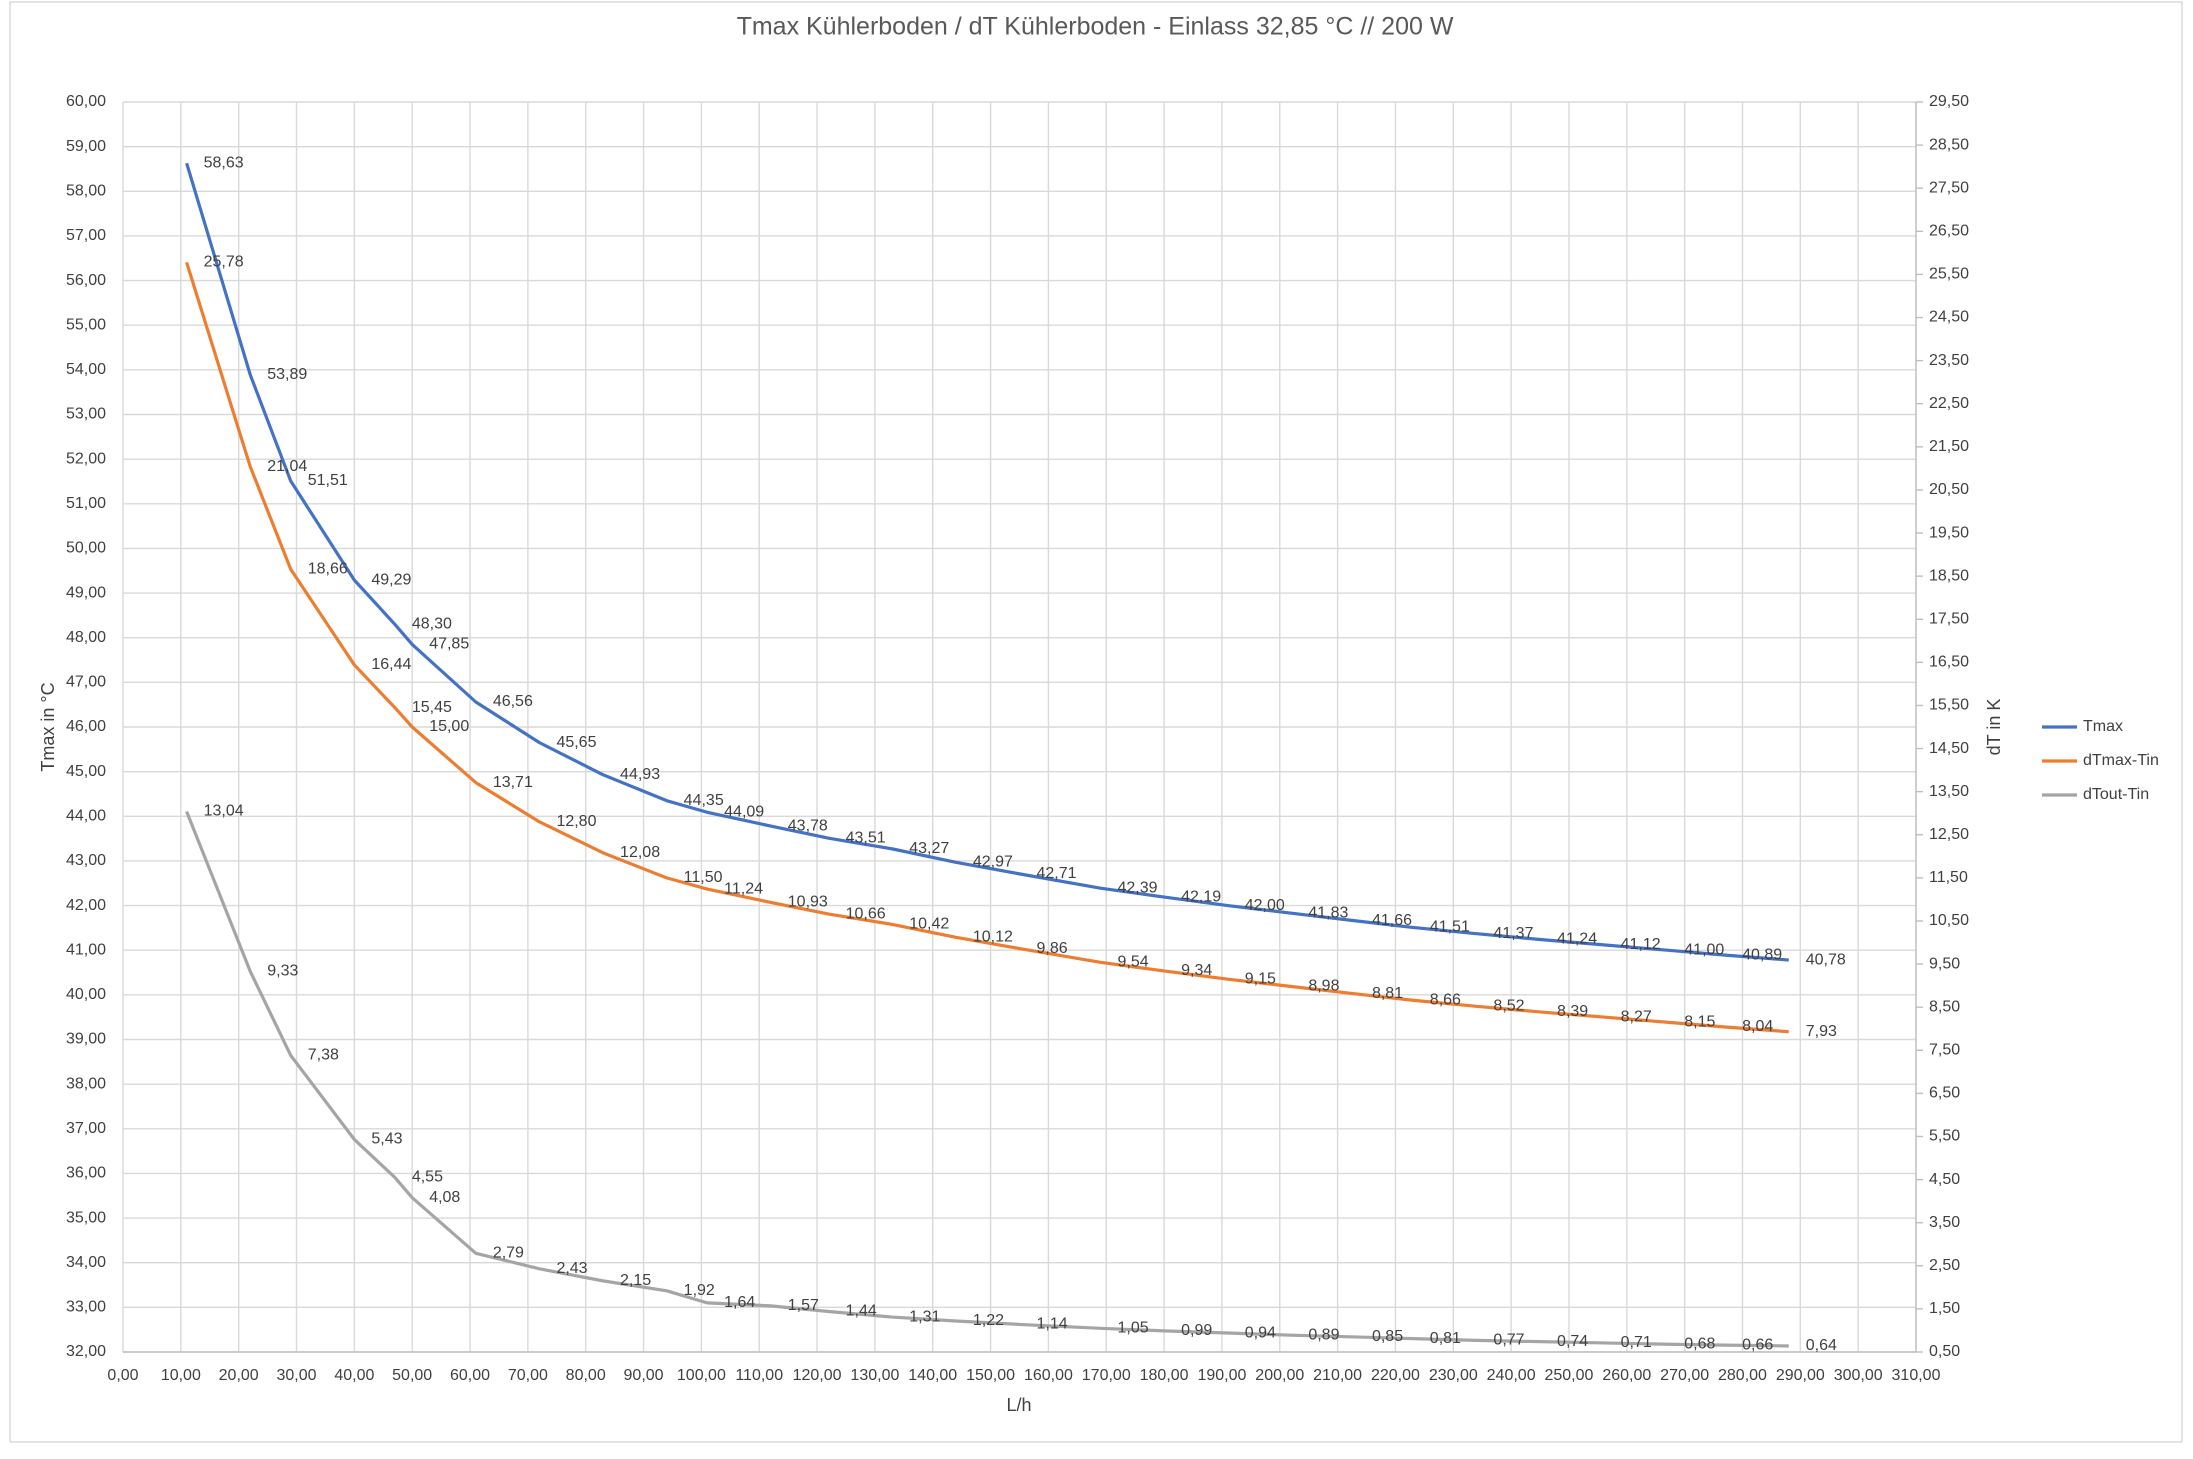 The image size is (2193, 1459). I want to click on data-label: 41,12, so click(1641, 944).